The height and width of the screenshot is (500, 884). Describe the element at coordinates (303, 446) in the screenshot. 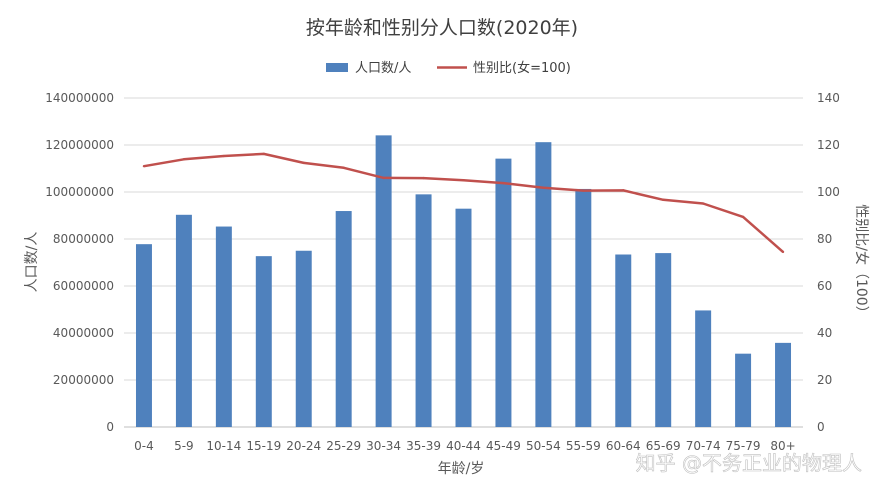

I see `x-tick-label: 20-24` at that location.